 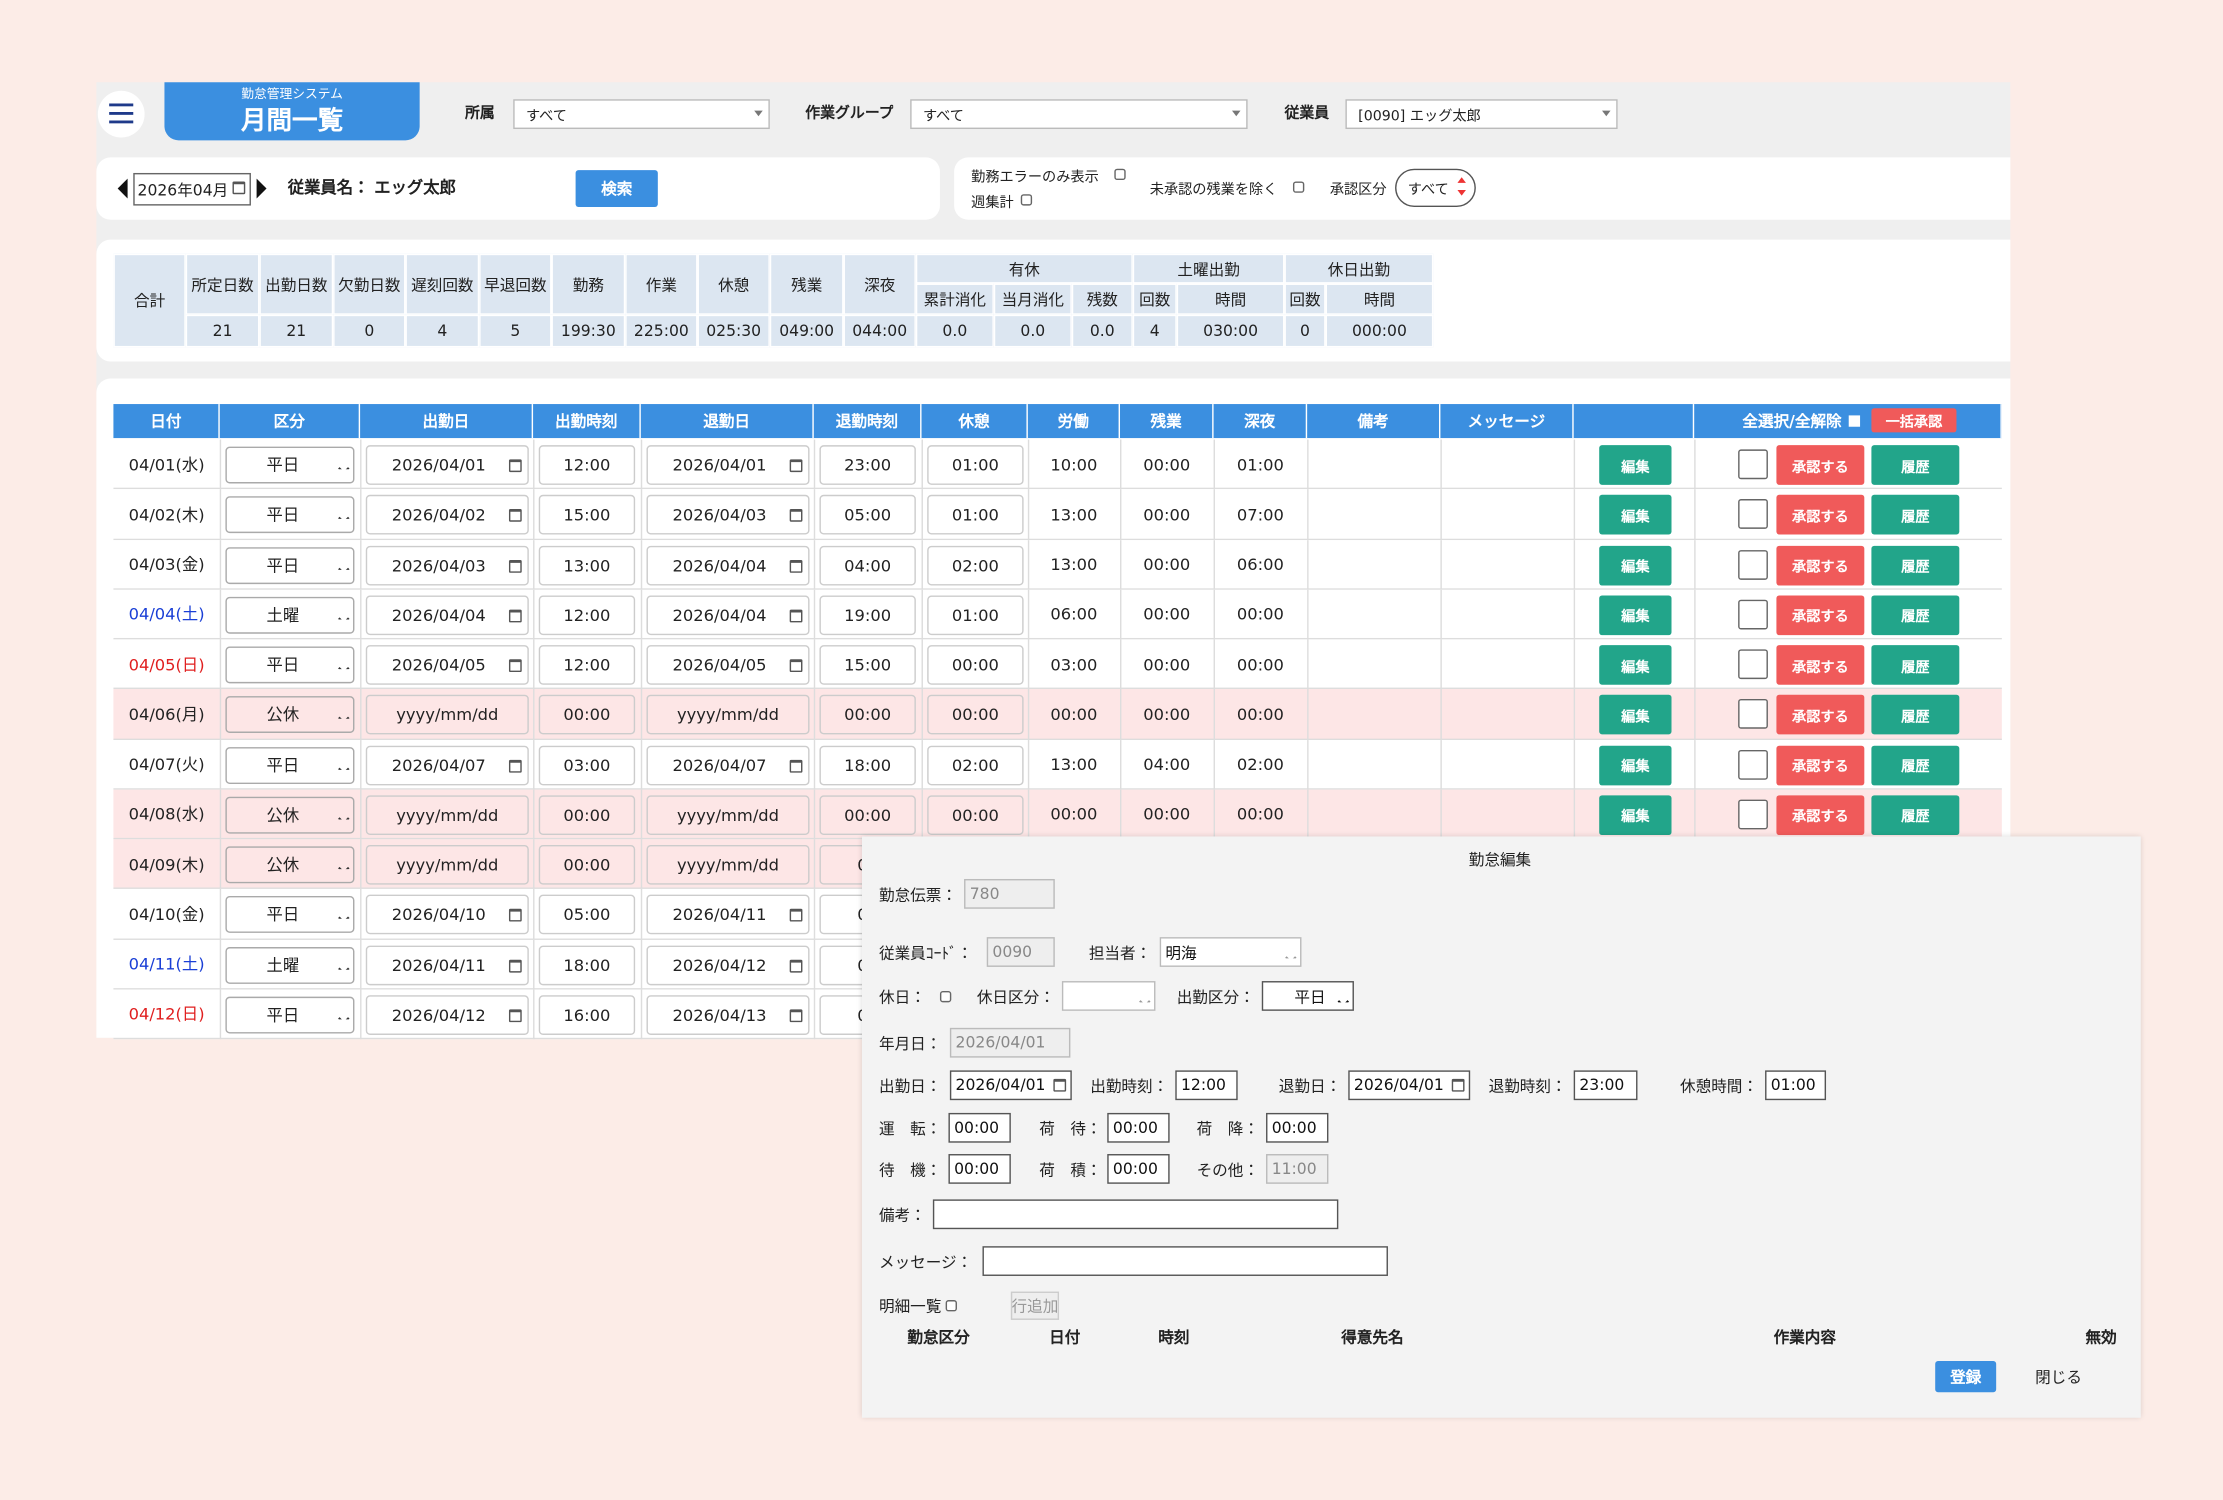 I want to click on input-end-time: 04:00, so click(x=867, y=565).